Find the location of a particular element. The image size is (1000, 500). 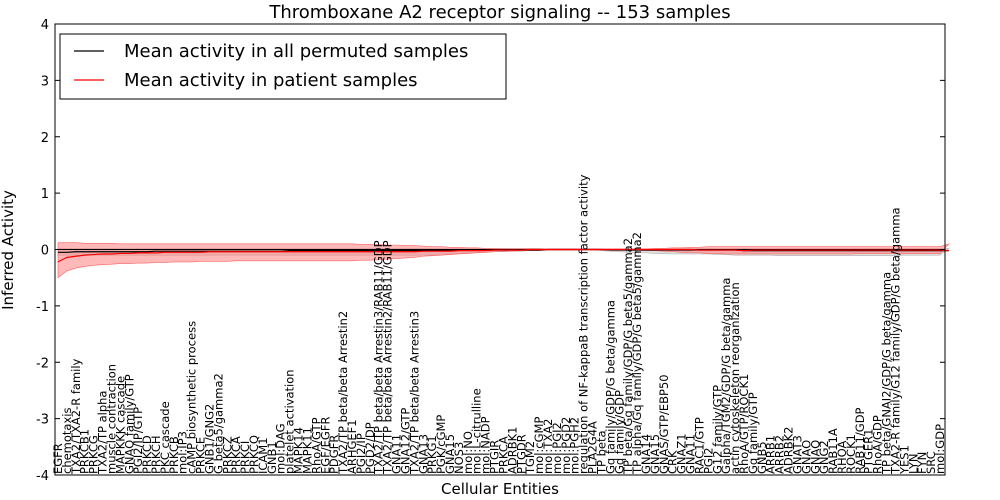

entity-label: GNAO is located at coordinates (806, 457).